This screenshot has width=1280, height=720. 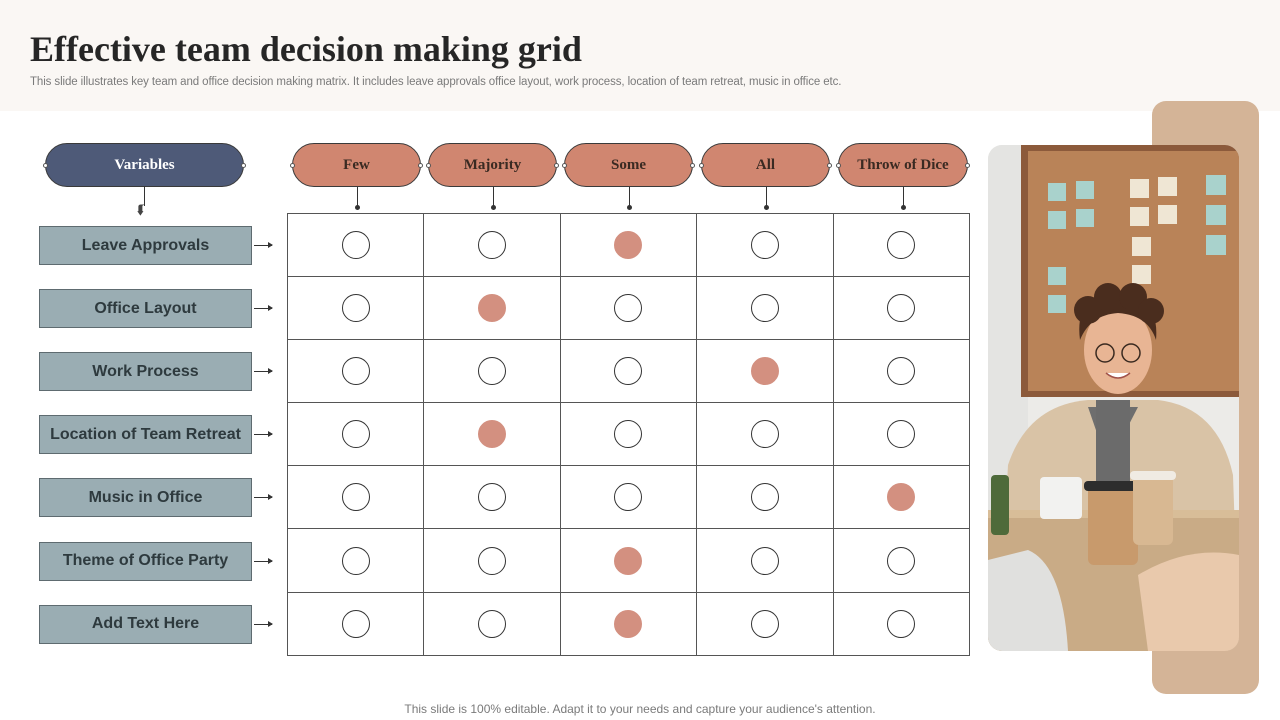 I want to click on row-label-leave-approvals: Leave Approvals, so click(x=145, y=245).